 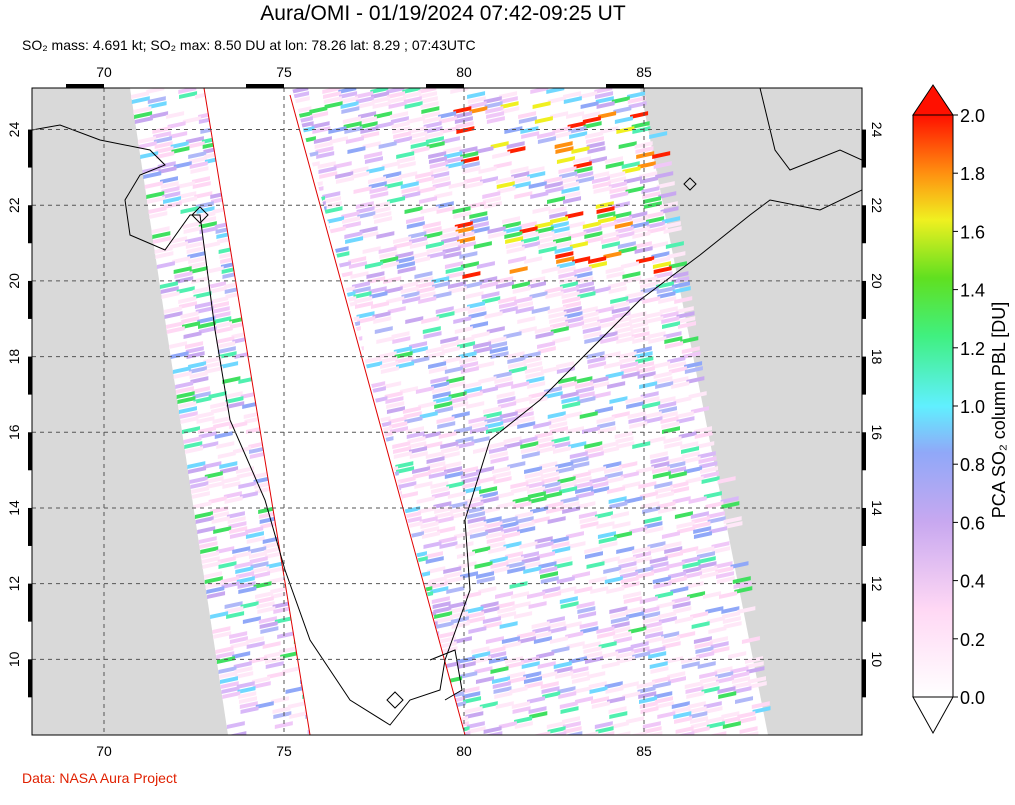 What do you see at coordinates (877, 584) in the screenshot?
I see `lat-label: 12` at bounding box center [877, 584].